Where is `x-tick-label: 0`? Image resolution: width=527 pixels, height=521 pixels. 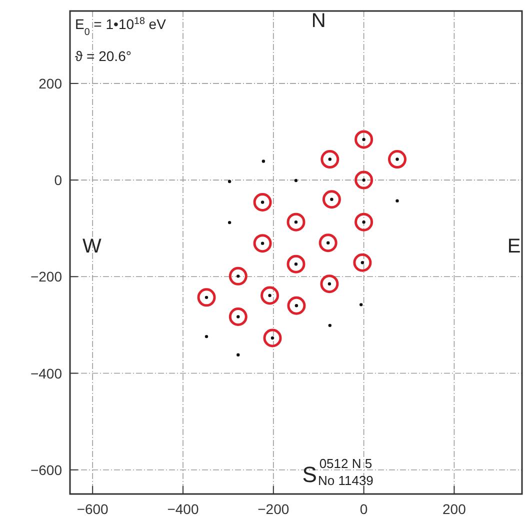 x-tick-label: 0 is located at coordinates (364, 509).